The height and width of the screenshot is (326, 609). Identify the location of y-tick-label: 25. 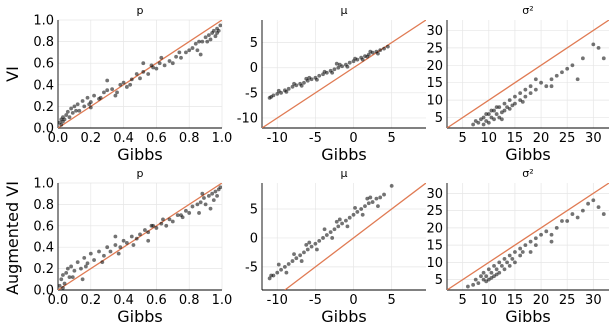
(434, 48).